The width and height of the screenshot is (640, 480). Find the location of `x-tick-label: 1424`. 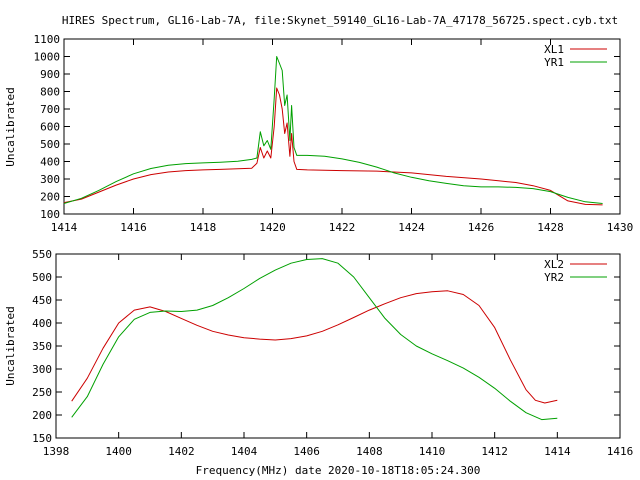

x-tick-label: 1424 is located at coordinates (411, 227).